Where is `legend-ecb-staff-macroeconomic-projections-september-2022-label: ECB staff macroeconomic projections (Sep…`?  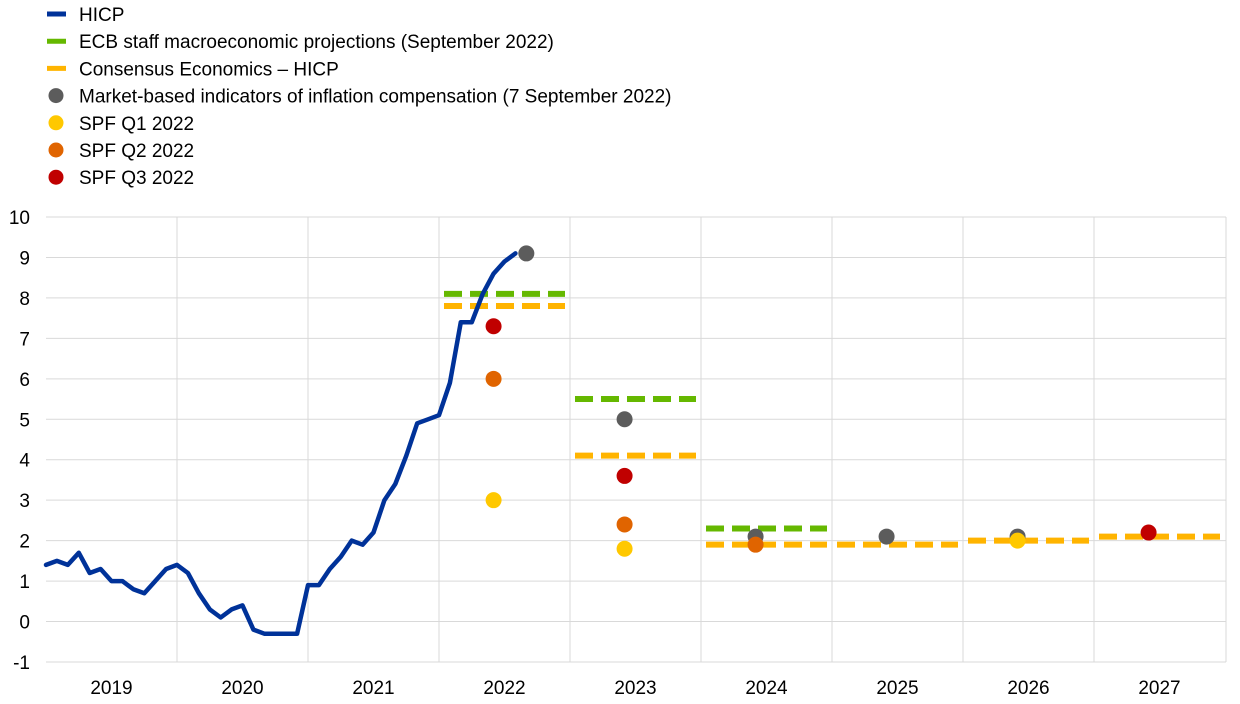 legend-ecb-staff-macroeconomic-projections-september-2022-label: ECB staff macroeconomic projections (Sep… is located at coordinates (316, 42).